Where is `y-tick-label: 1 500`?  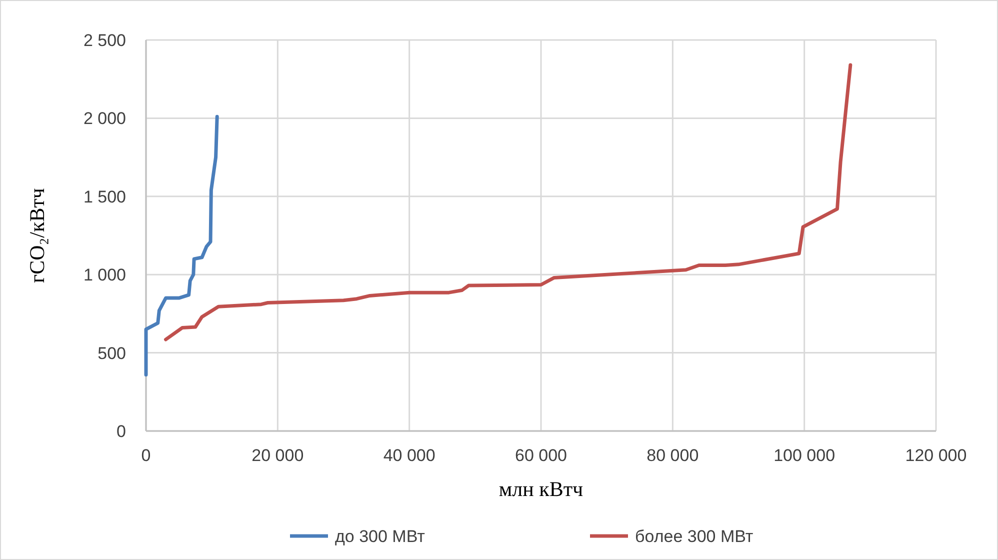 y-tick-label: 1 500 is located at coordinates (104, 196).